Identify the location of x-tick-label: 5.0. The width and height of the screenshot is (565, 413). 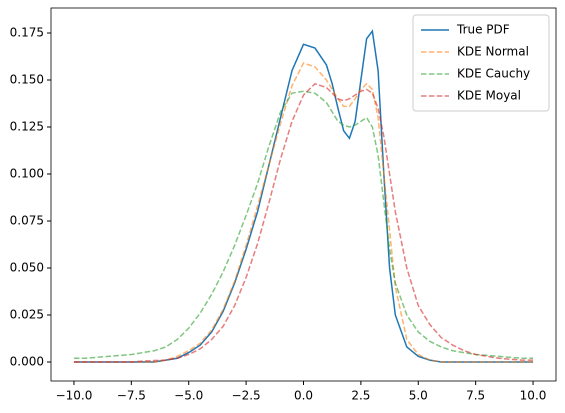
(418, 396).